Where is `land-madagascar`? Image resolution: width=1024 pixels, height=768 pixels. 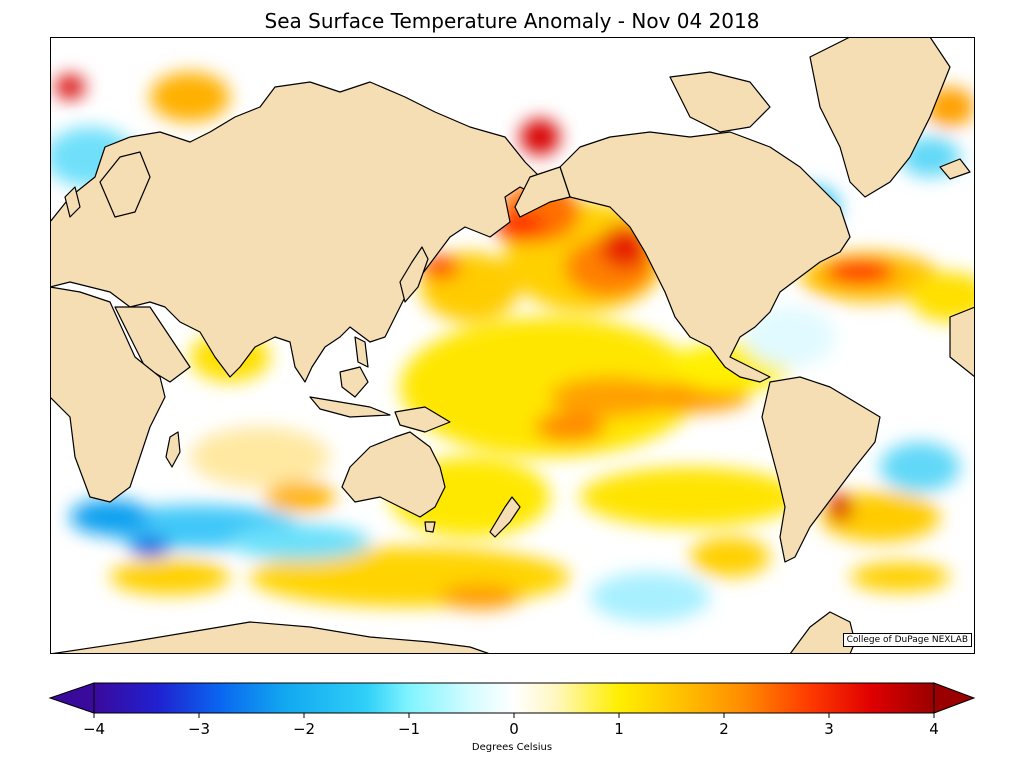
land-madagascar is located at coordinates (173, 449).